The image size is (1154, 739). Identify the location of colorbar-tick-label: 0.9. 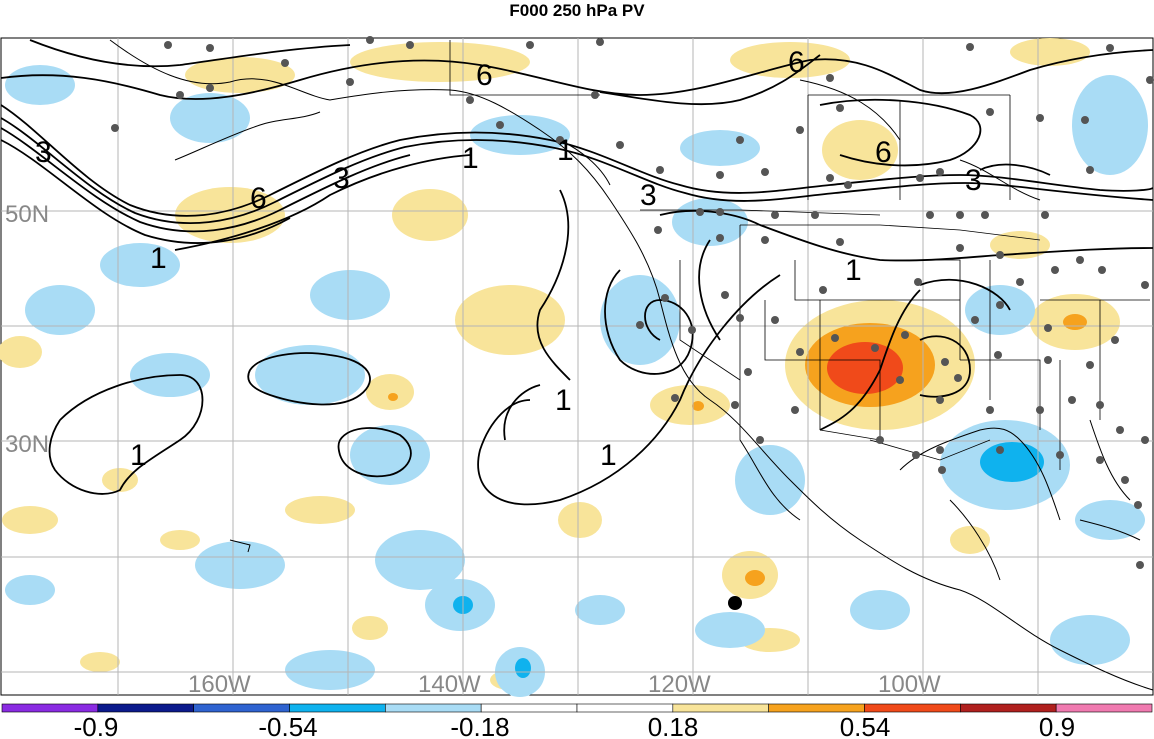
(1057, 725).